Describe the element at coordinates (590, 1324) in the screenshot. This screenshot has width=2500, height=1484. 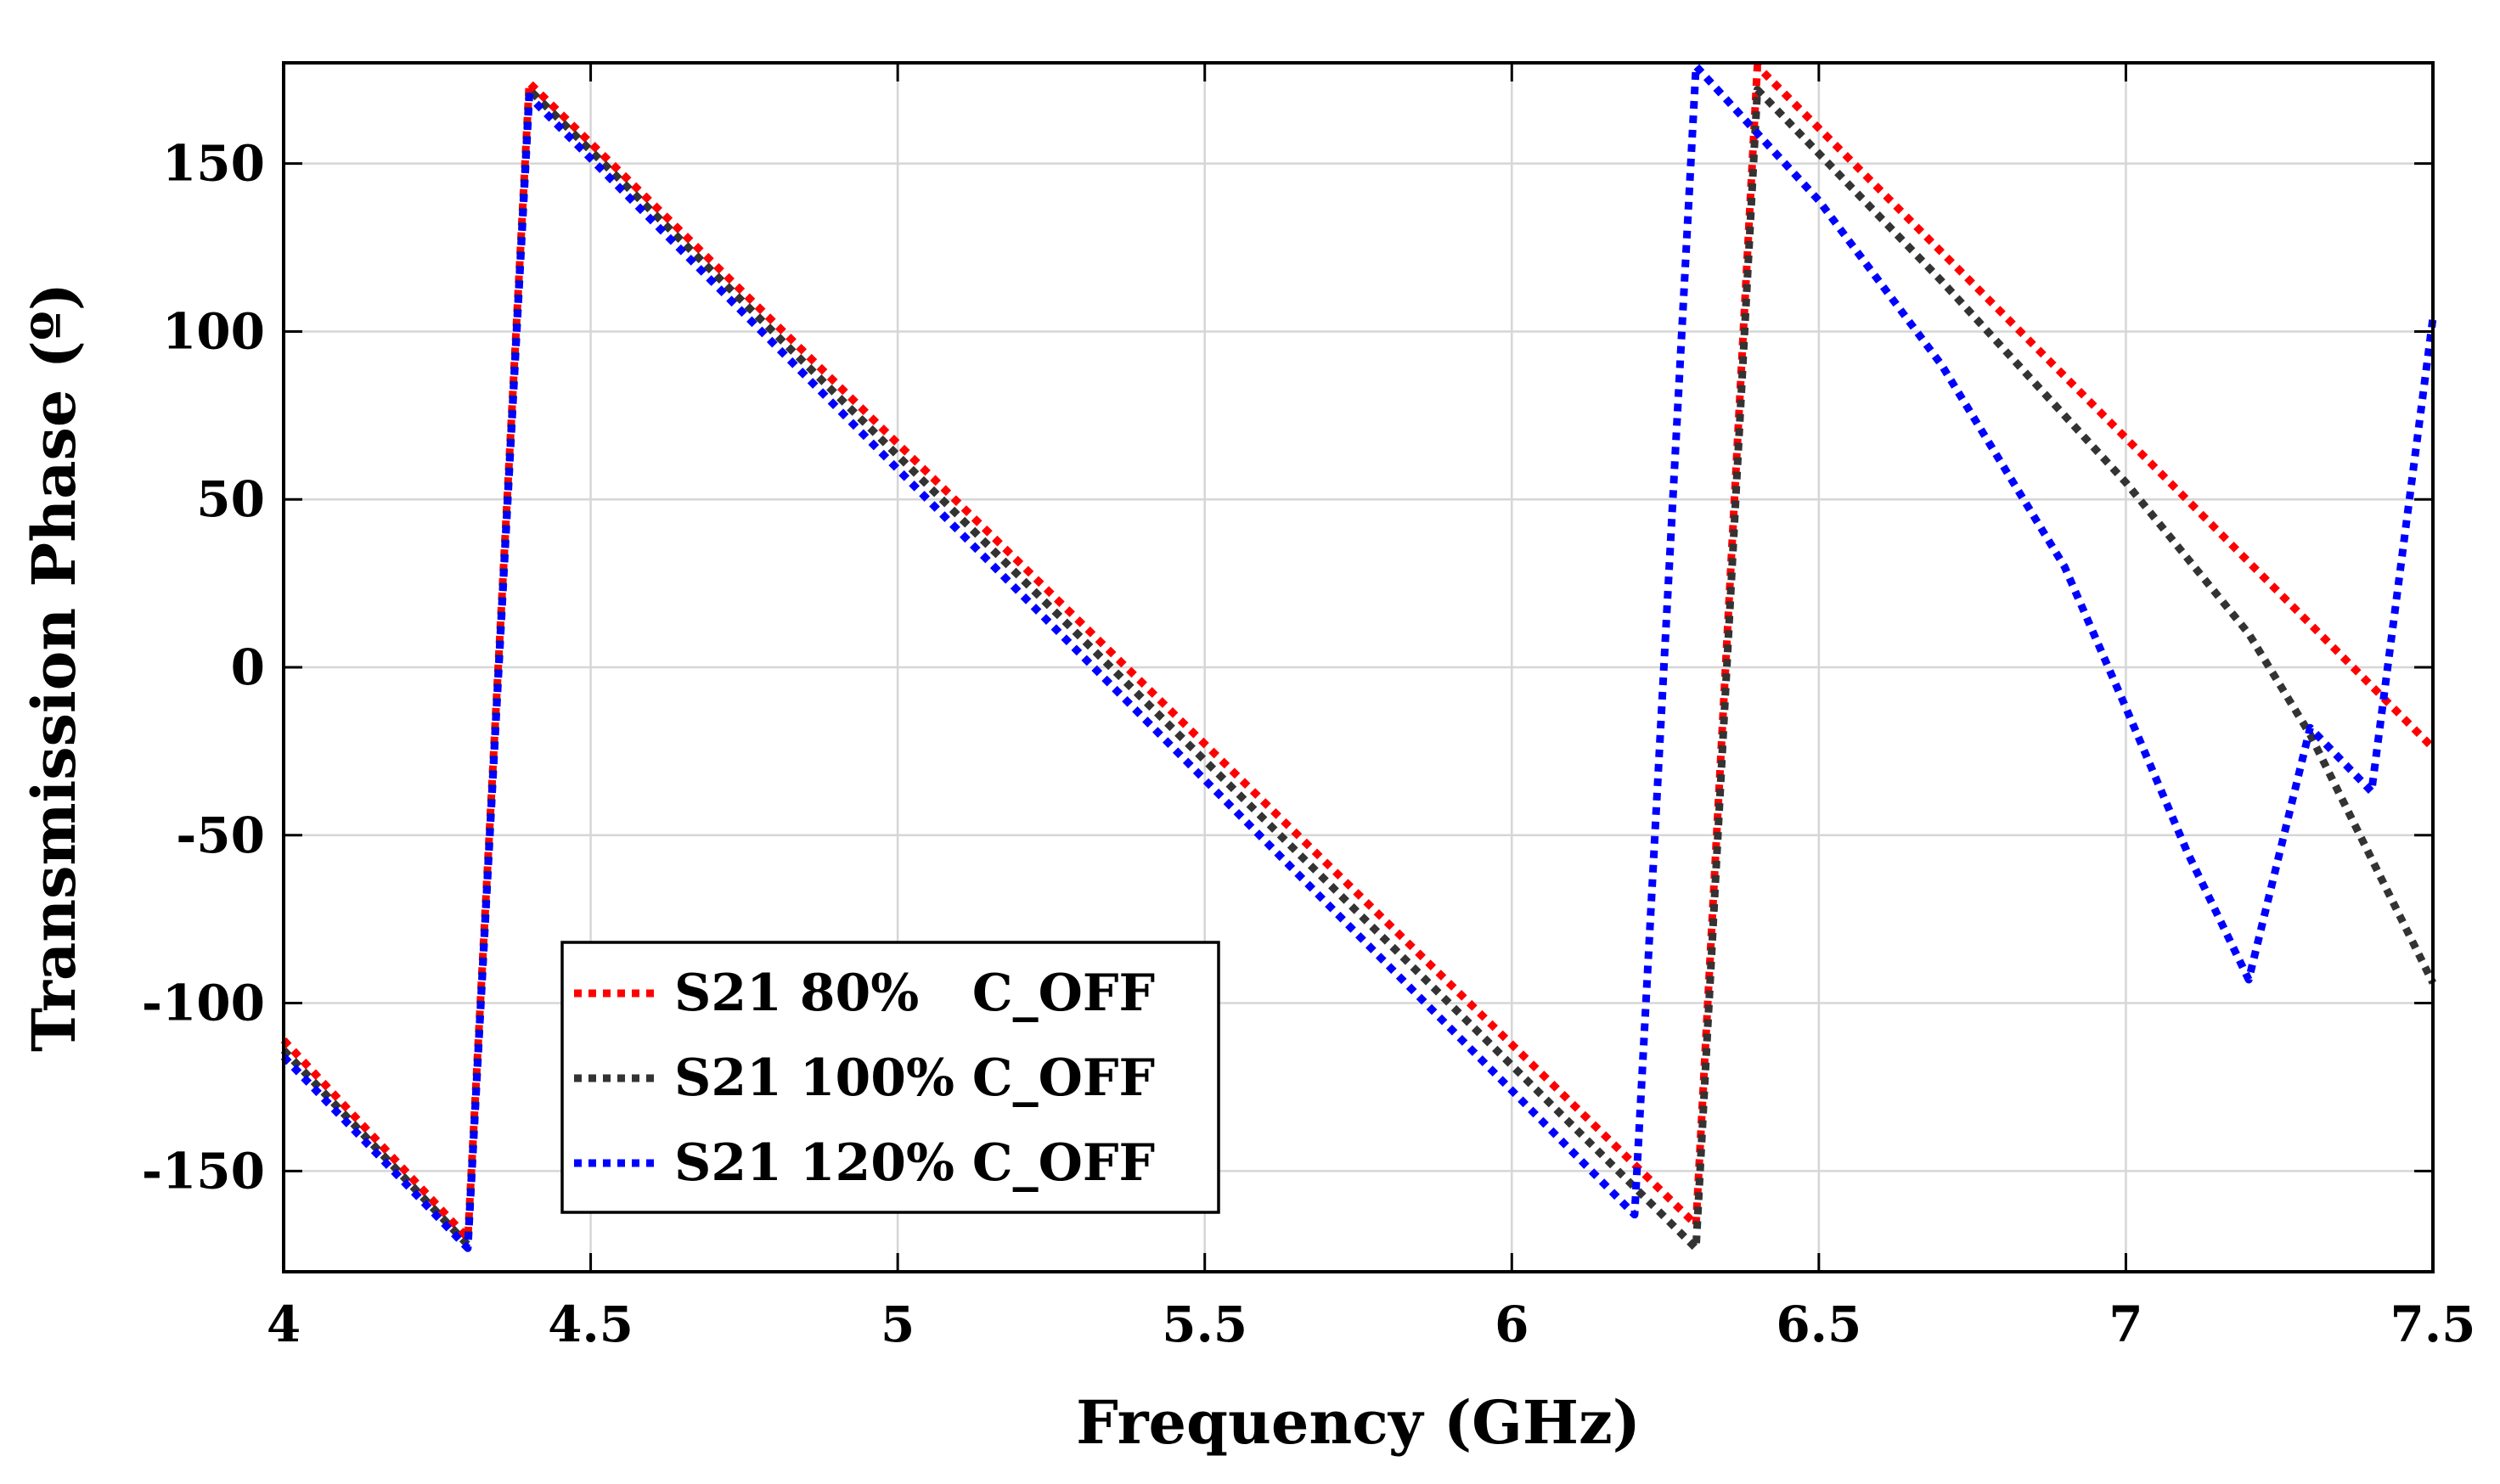
I see `x-tick-label: 4.5` at that location.